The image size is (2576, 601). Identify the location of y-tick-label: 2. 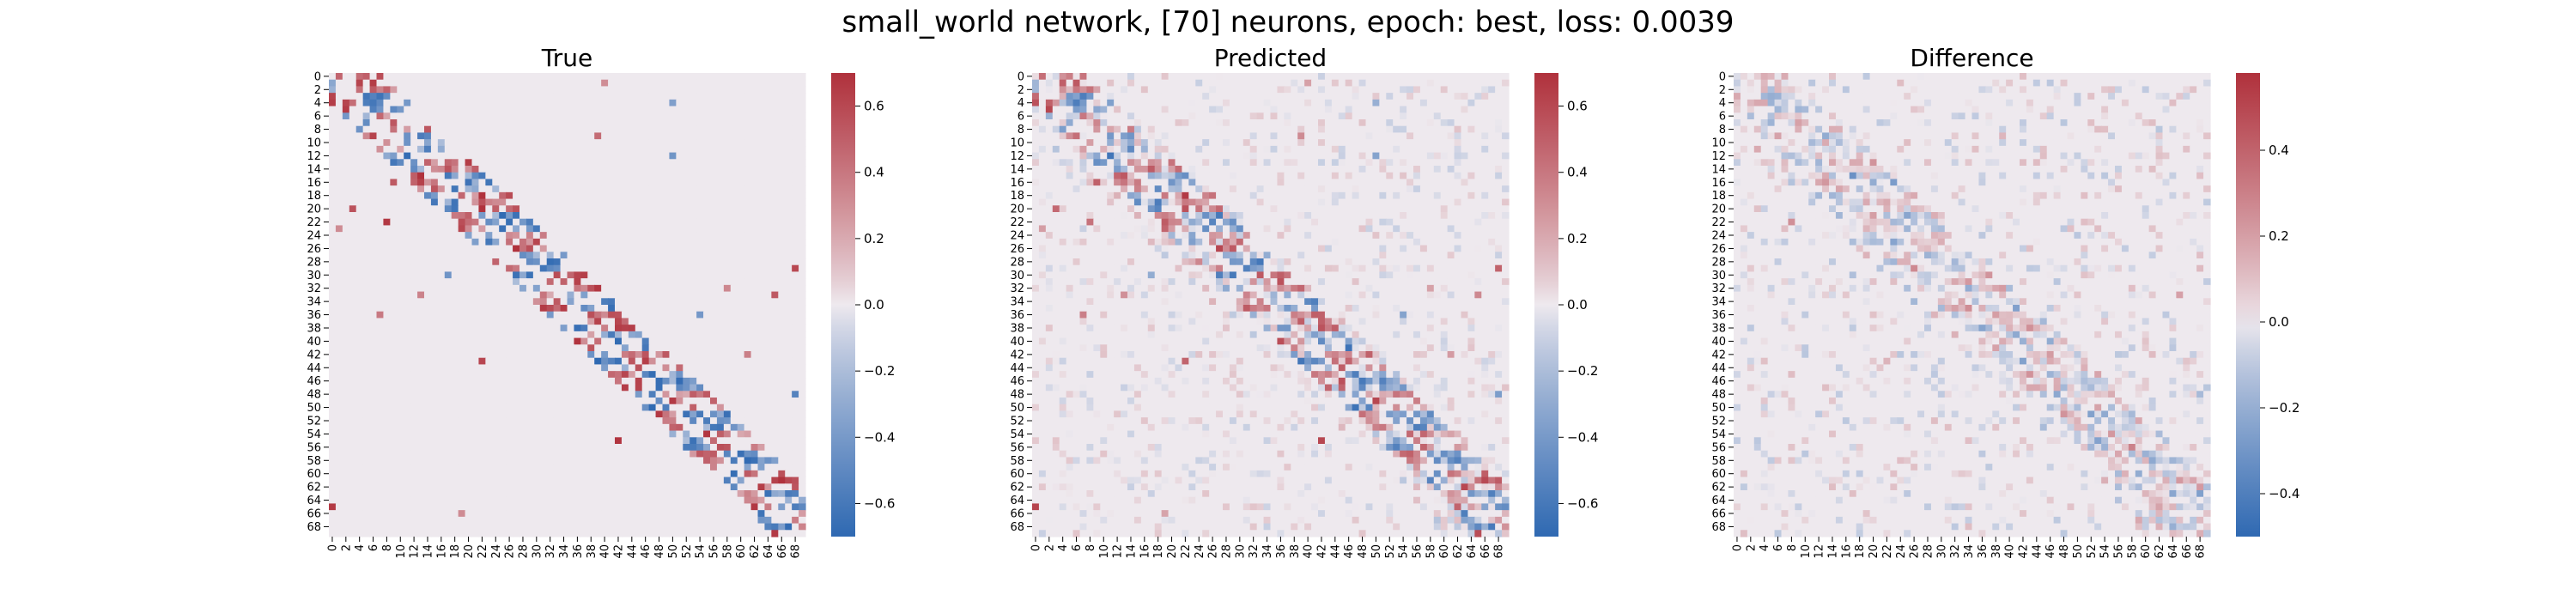
(317, 90).